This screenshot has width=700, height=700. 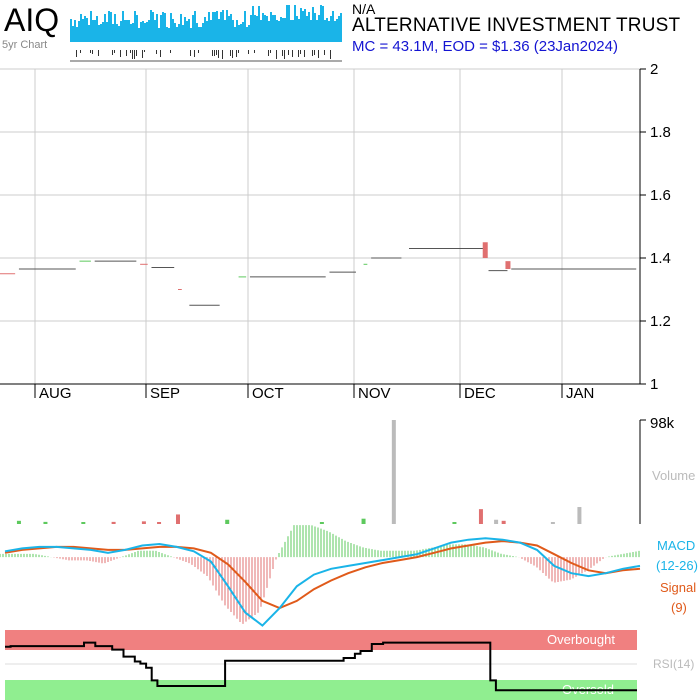 What do you see at coordinates (676, 545) in the screenshot?
I see `macd-label: MACD` at bounding box center [676, 545].